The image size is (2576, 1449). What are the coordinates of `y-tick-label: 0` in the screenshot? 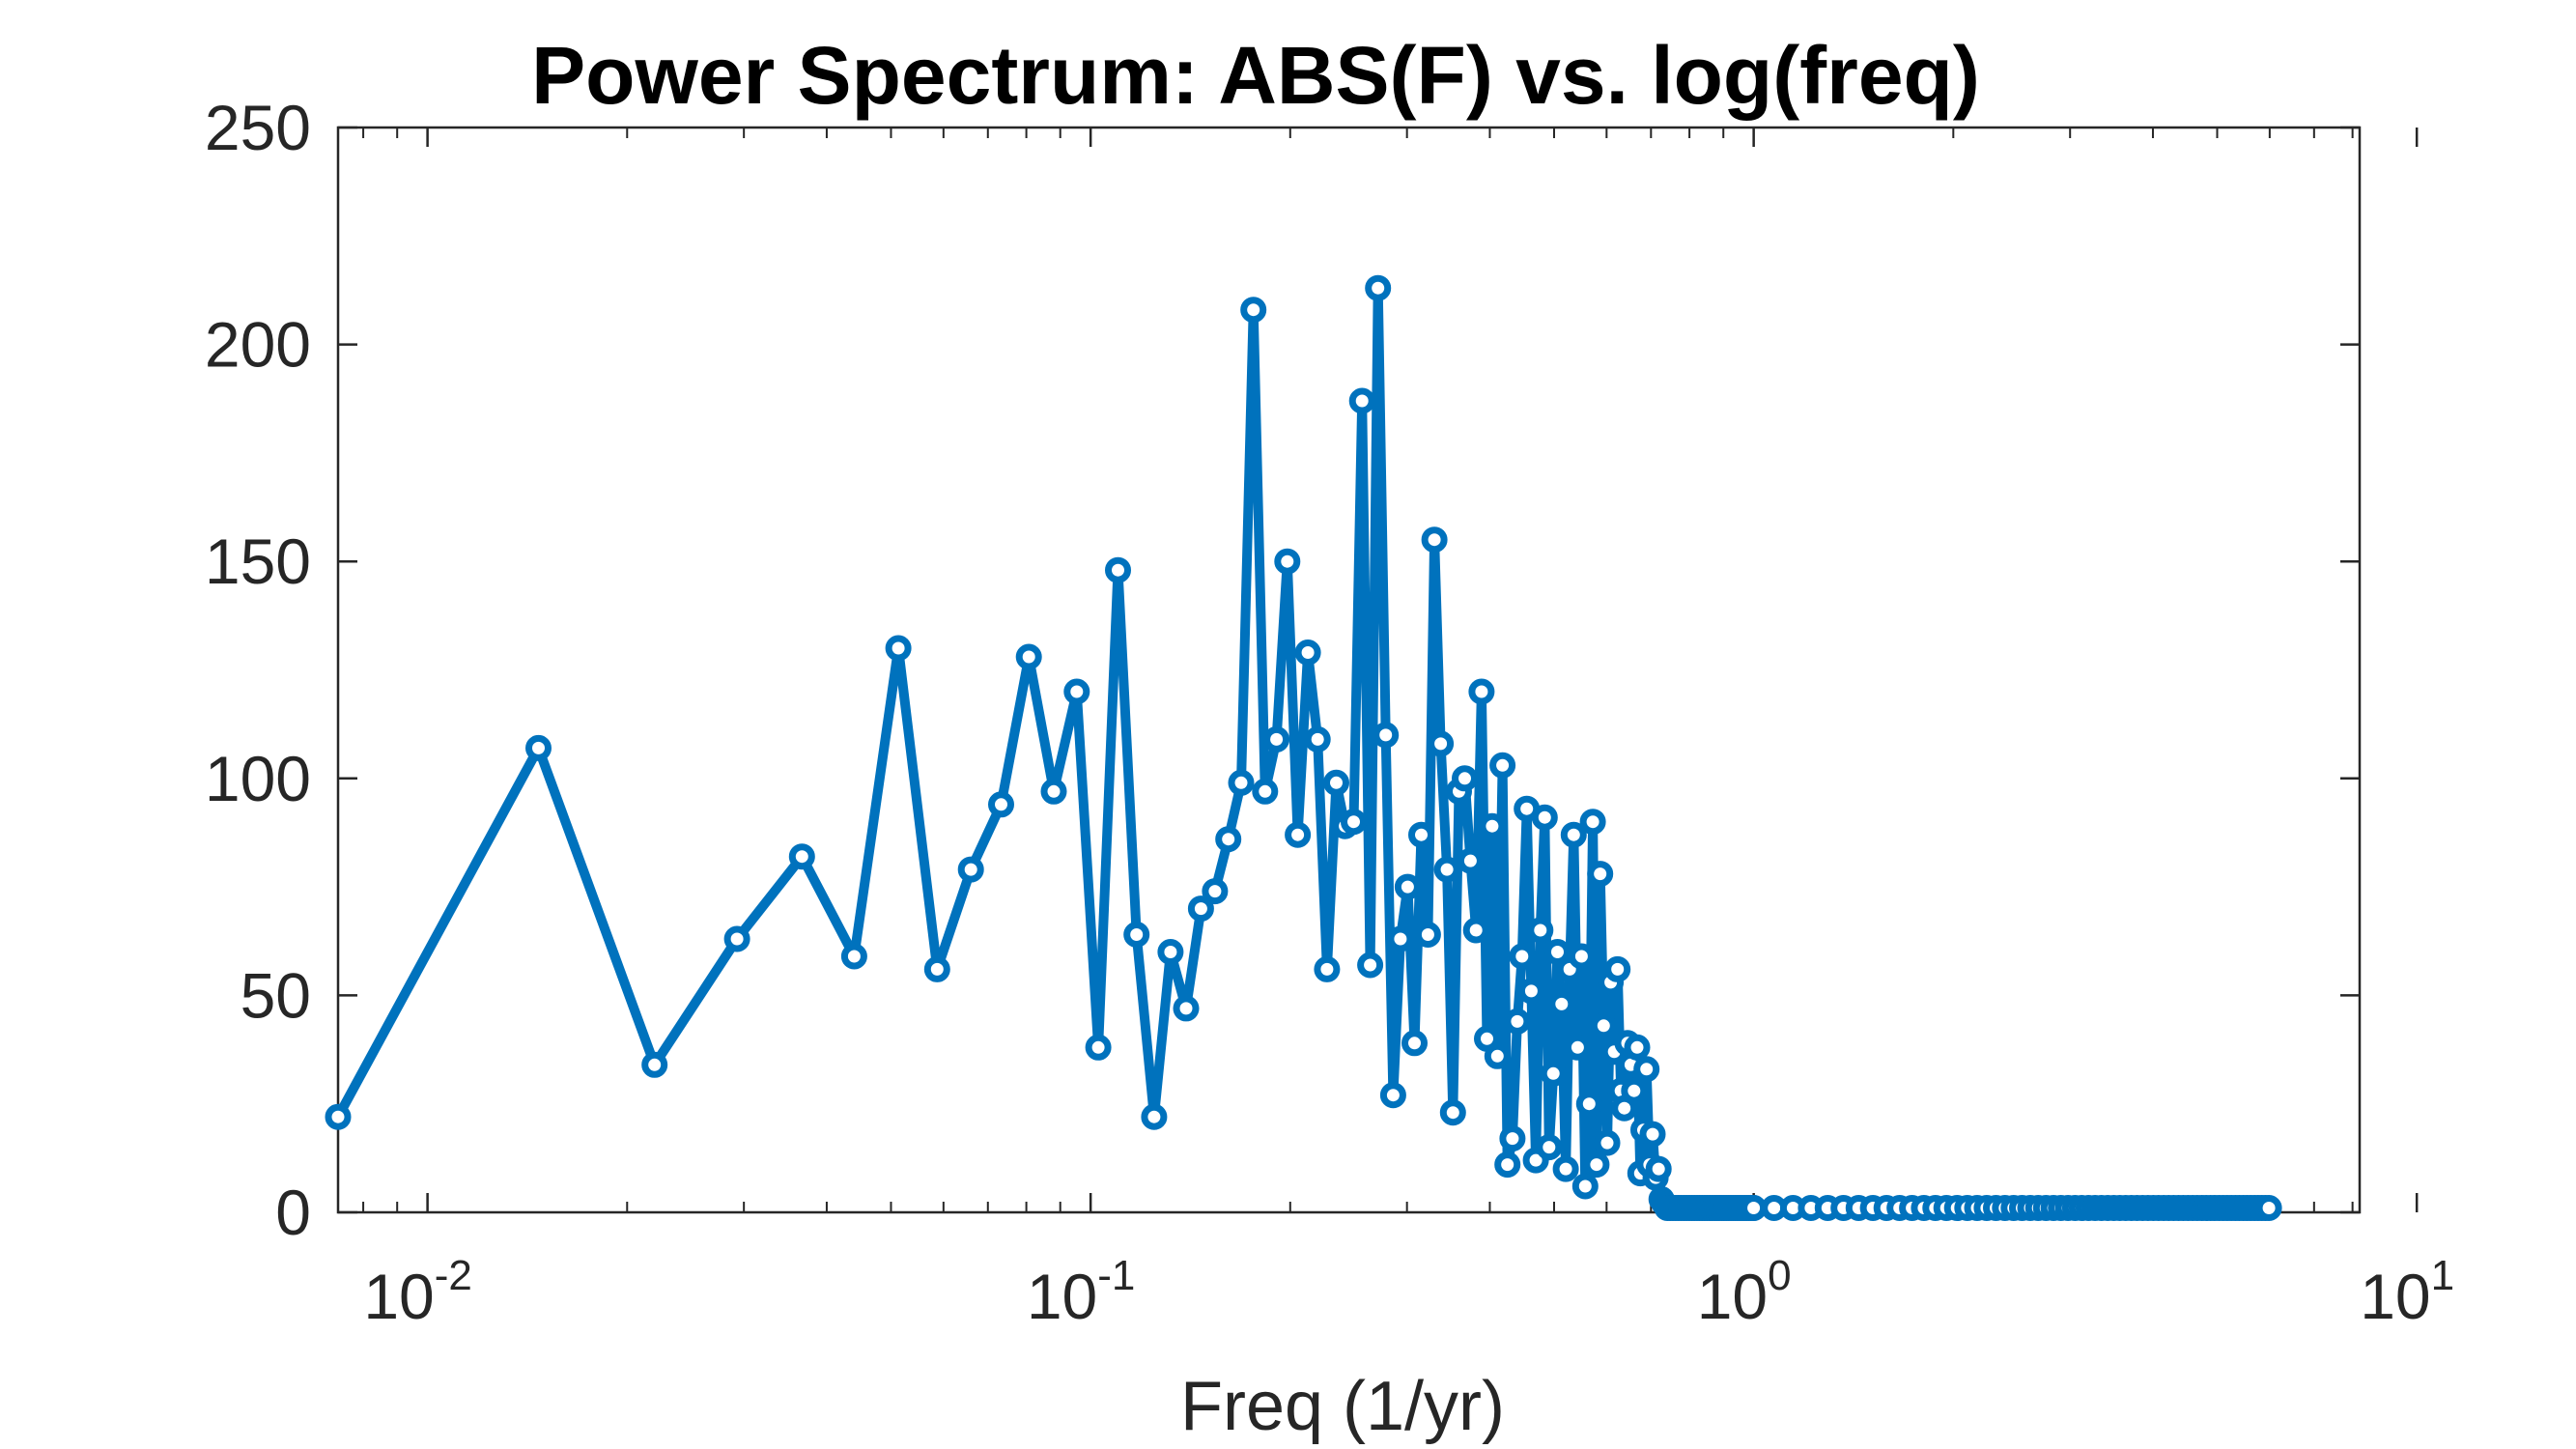 It's located at (293, 1212).